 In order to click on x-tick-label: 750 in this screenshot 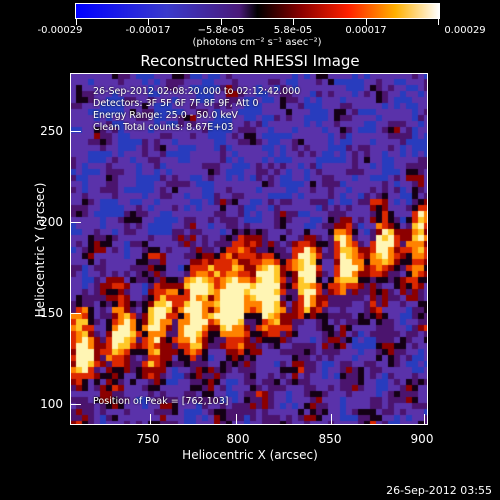, I will do `click(148, 439)`.